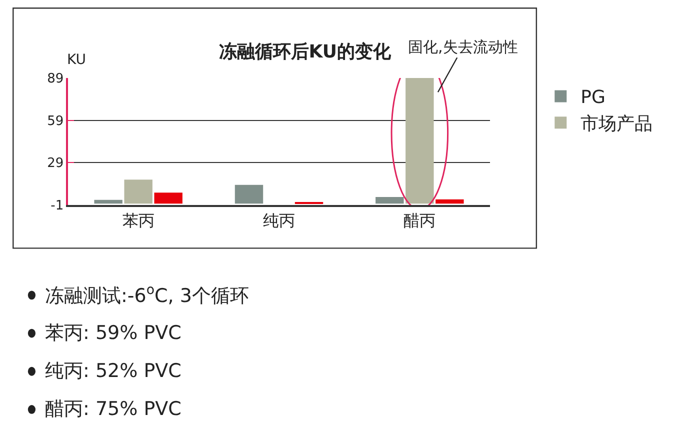  What do you see at coordinates (55, 79) in the screenshot?
I see `y-tick-label: 89` at bounding box center [55, 79].